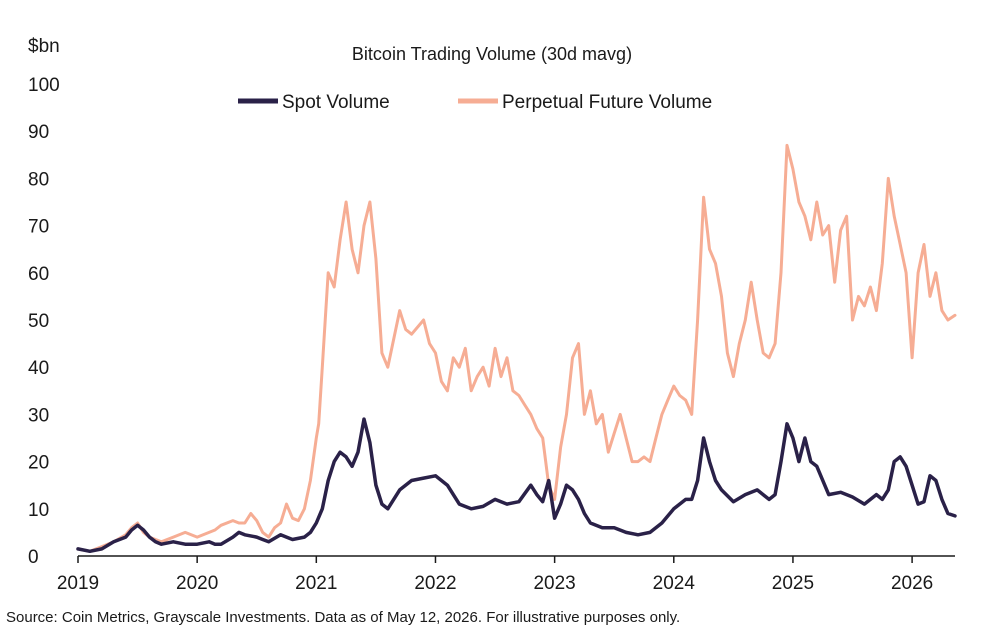  I want to click on x-tick-label: 2021, so click(316, 583).